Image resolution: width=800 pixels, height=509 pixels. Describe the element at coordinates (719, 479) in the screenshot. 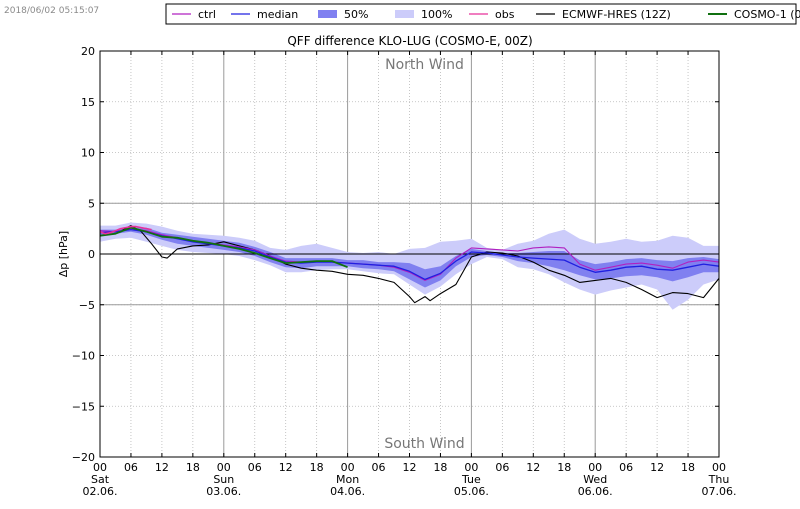

I see `x-day-label: Thu` at that location.